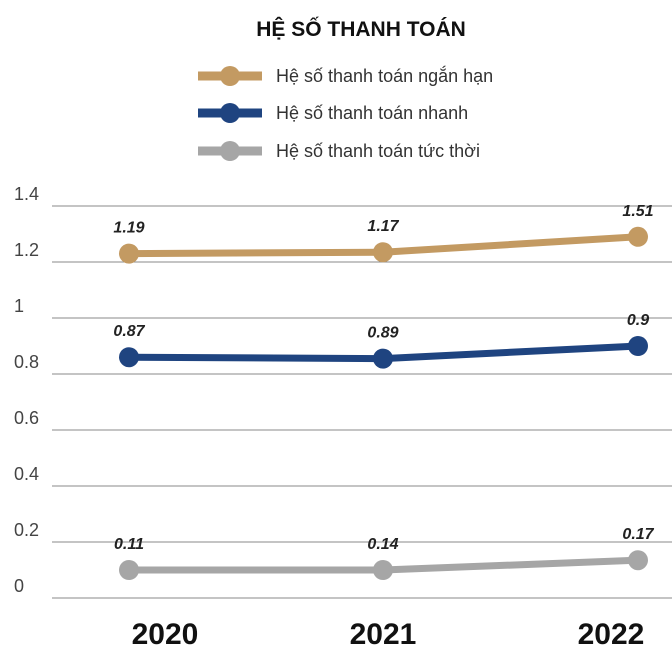  I want to click on data-label: 1.19, so click(128, 228).